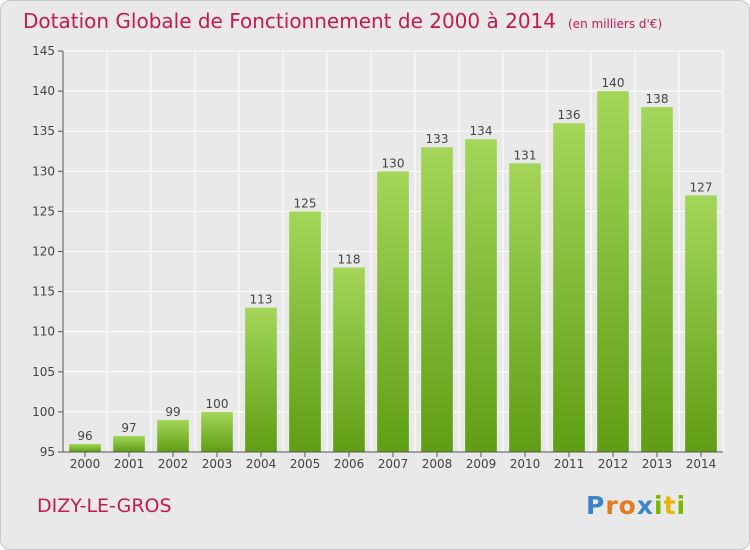  Describe the element at coordinates (701, 187) in the screenshot. I see `data-label-2014: 127` at that location.